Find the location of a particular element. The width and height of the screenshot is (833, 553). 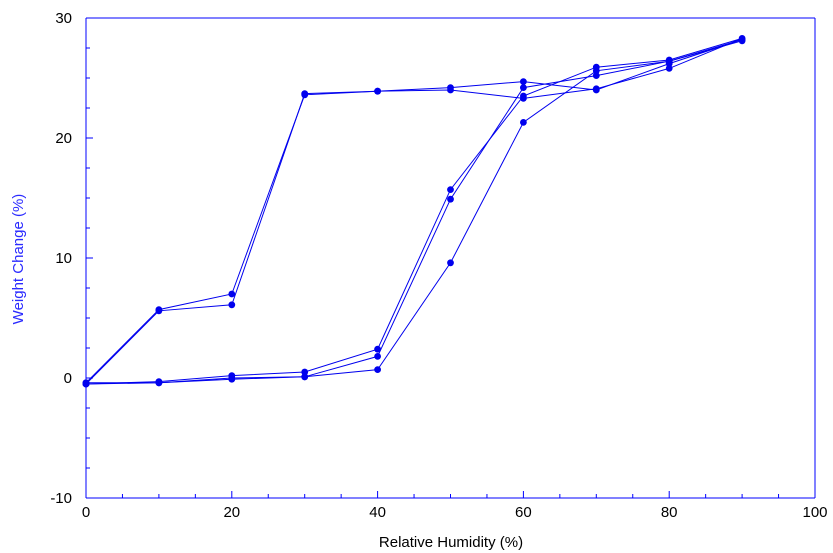

x-tick-label: 60 is located at coordinates (523, 512).